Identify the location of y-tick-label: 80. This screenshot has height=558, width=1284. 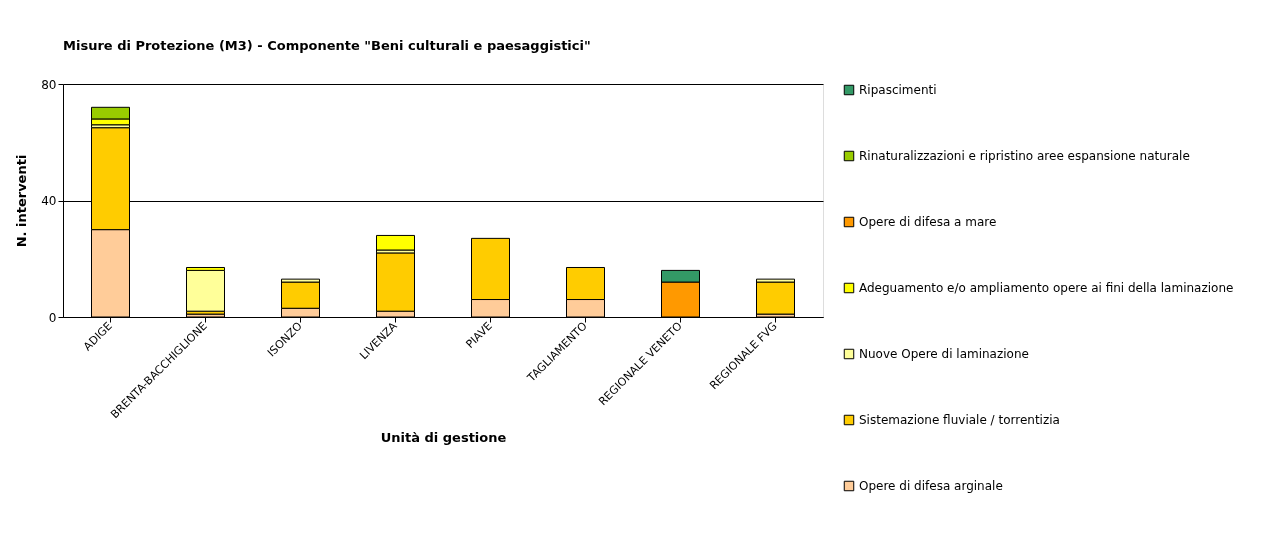
(49, 84).